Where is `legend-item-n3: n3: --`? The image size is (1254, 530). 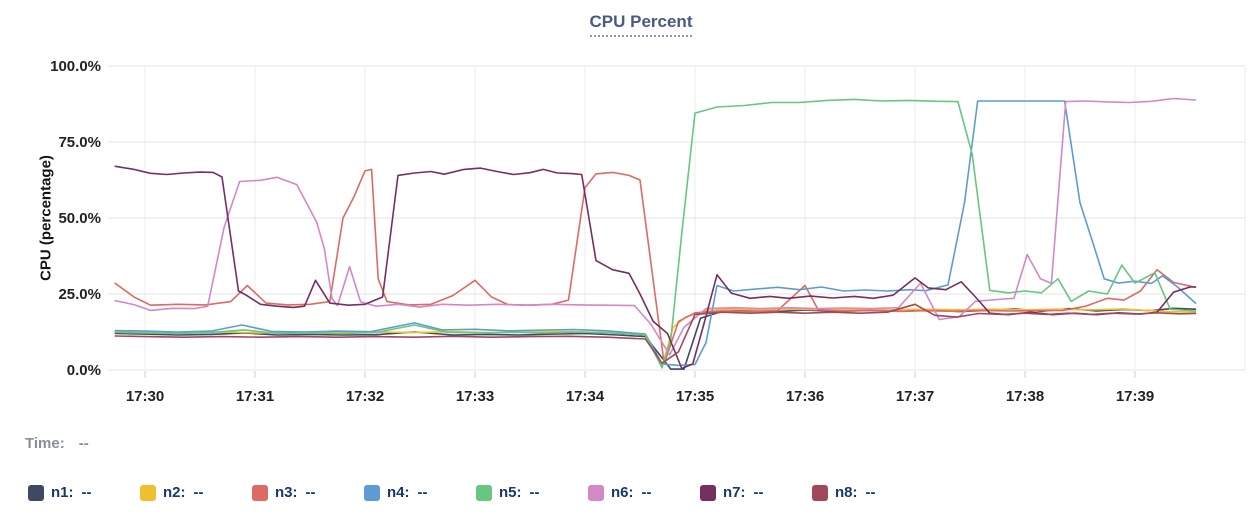
legend-item-n3: n3: -- is located at coordinates (308, 492).